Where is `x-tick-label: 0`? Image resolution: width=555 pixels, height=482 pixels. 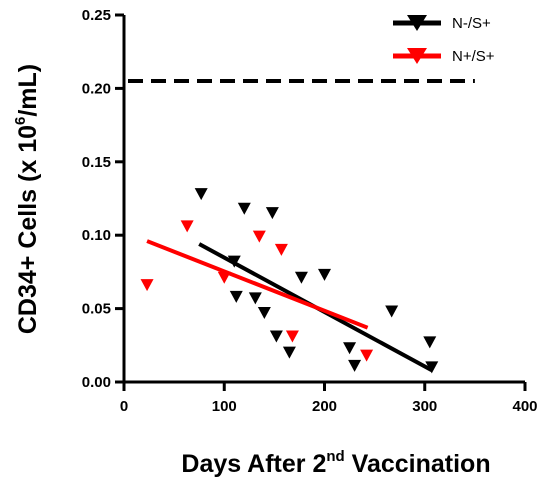
x-tick-label: 0 is located at coordinates (124, 406).